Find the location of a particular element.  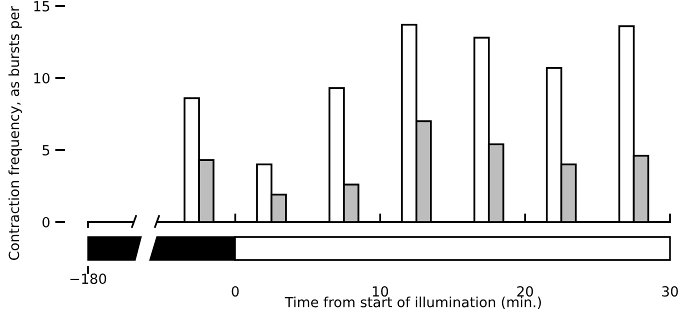

y-axis-title: Contraction frequency, as bursts per is located at coordinates (15, 133).